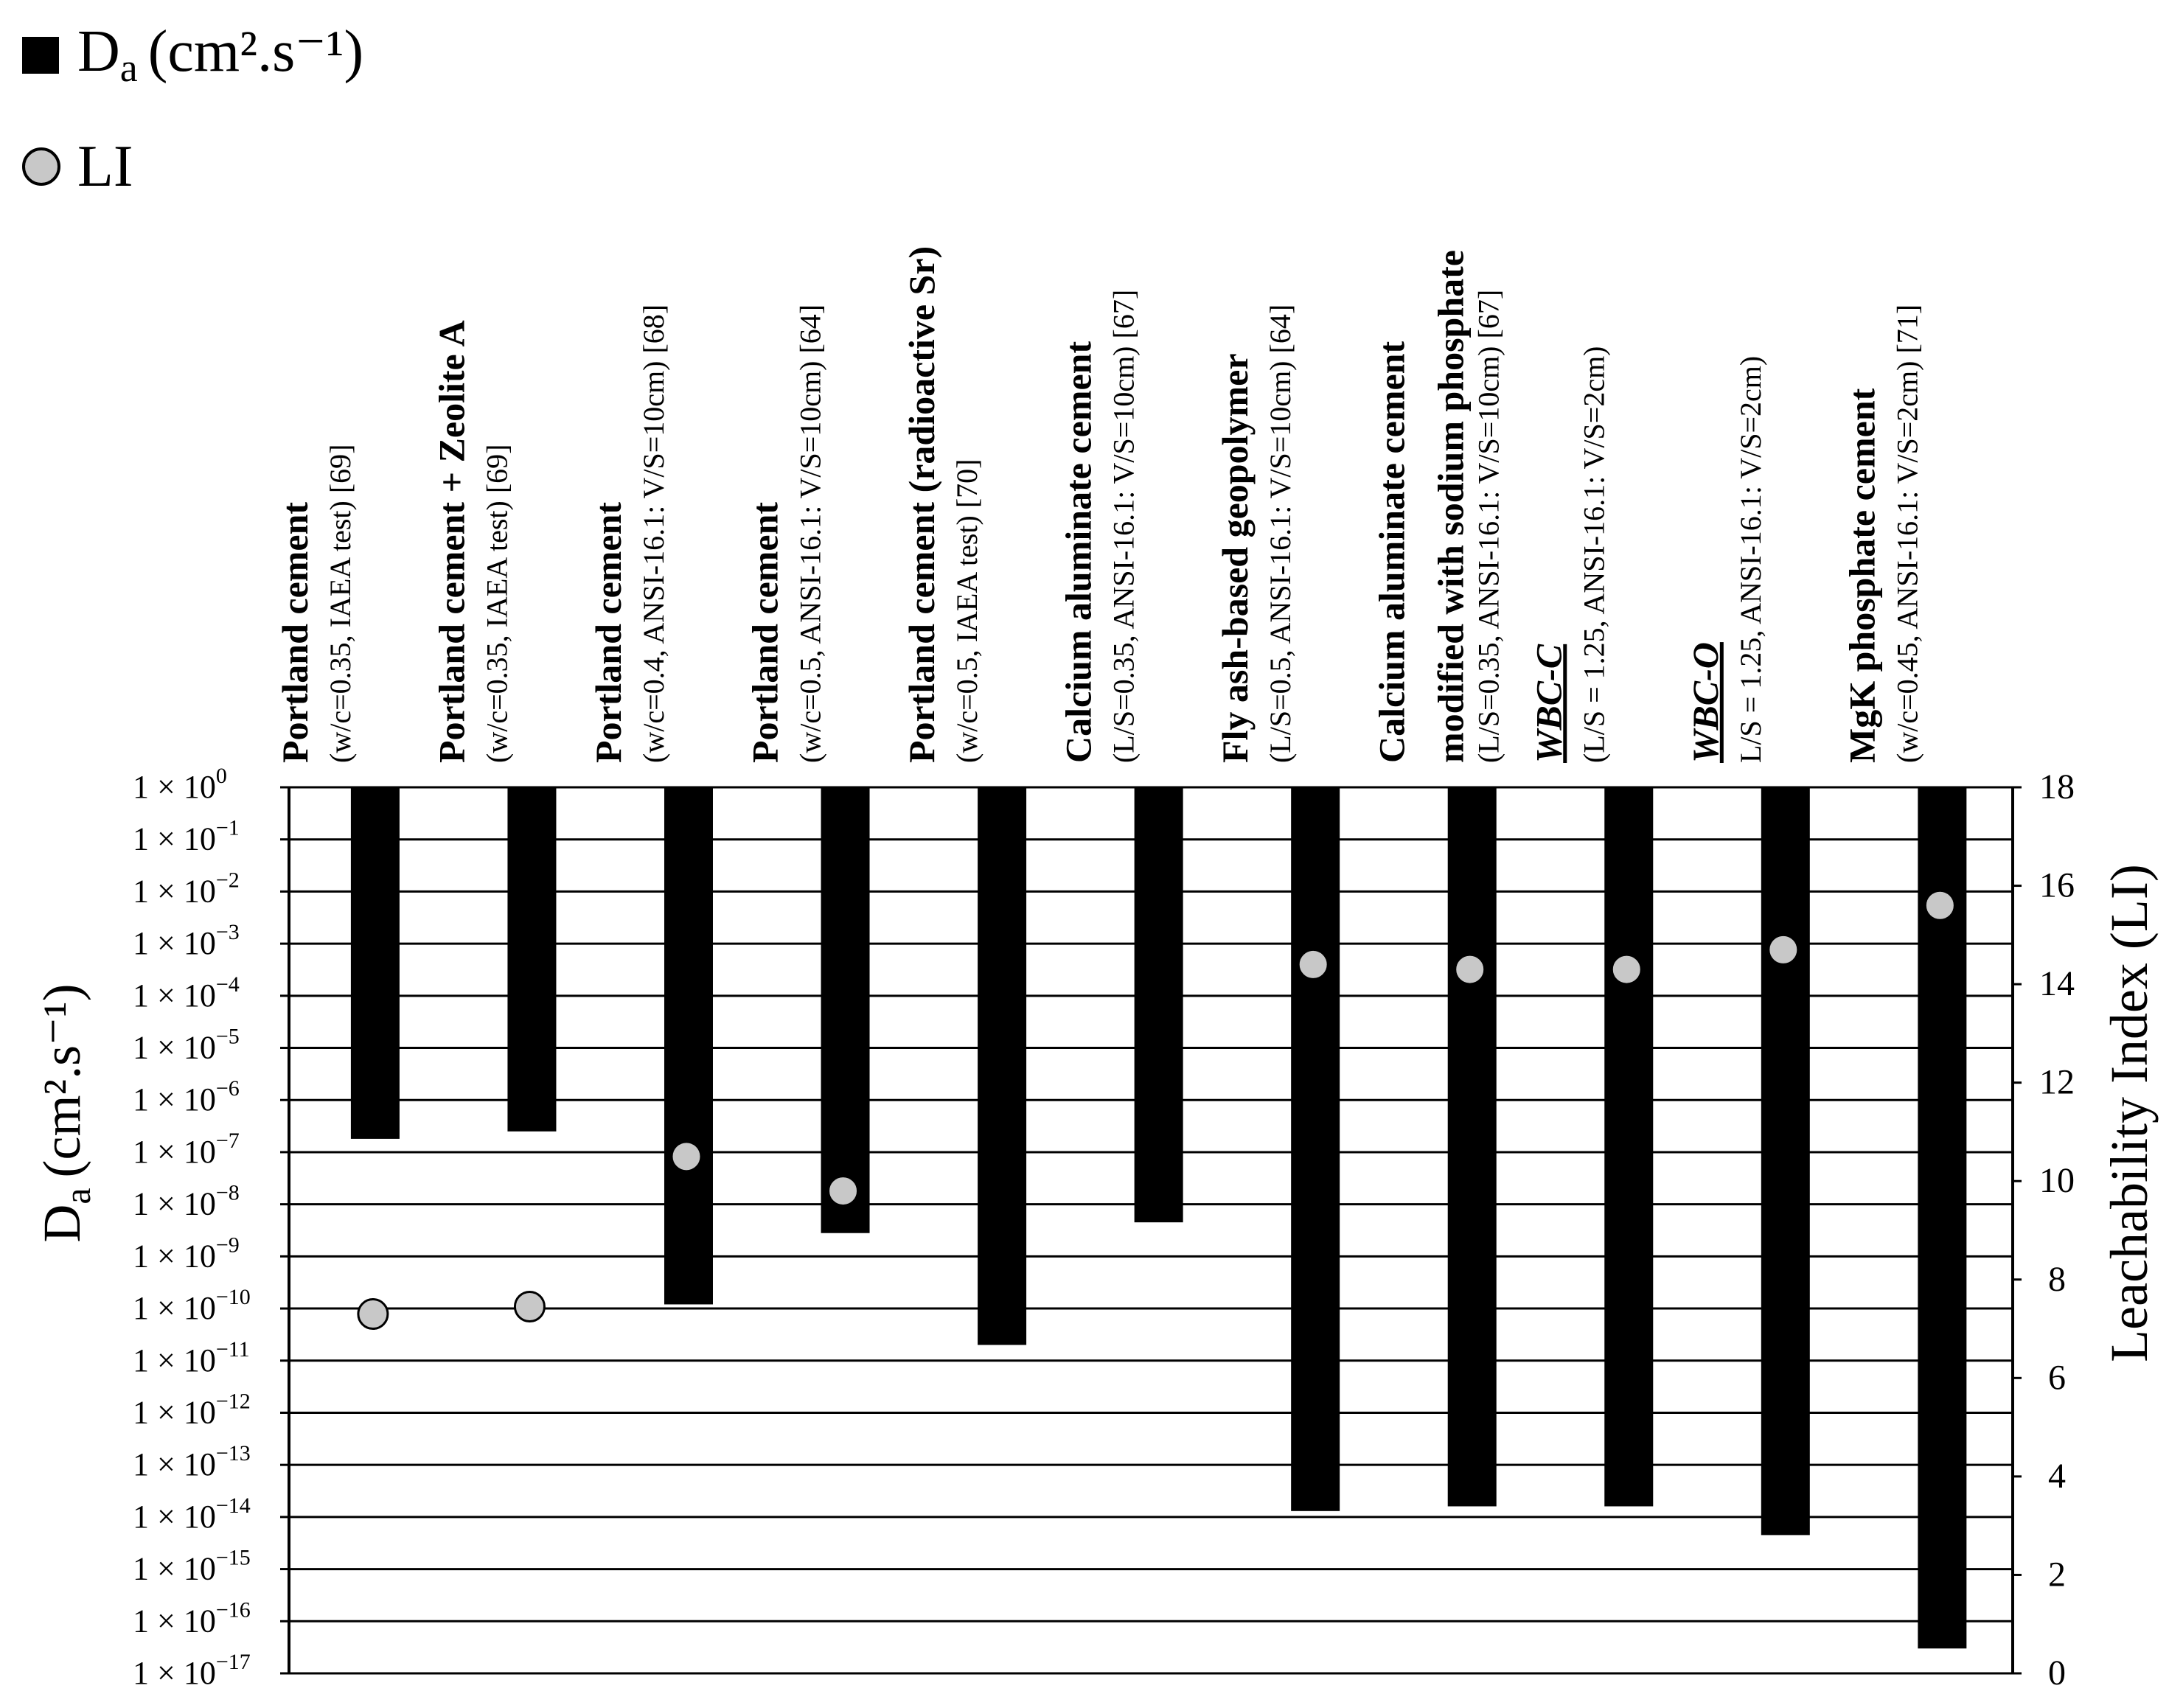 The width and height of the screenshot is (2169, 1708). What do you see at coordinates (187, 836) in the screenshot?
I see `left-tick-label: 1 × 10⁻¹` at bounding box center [187, 836].